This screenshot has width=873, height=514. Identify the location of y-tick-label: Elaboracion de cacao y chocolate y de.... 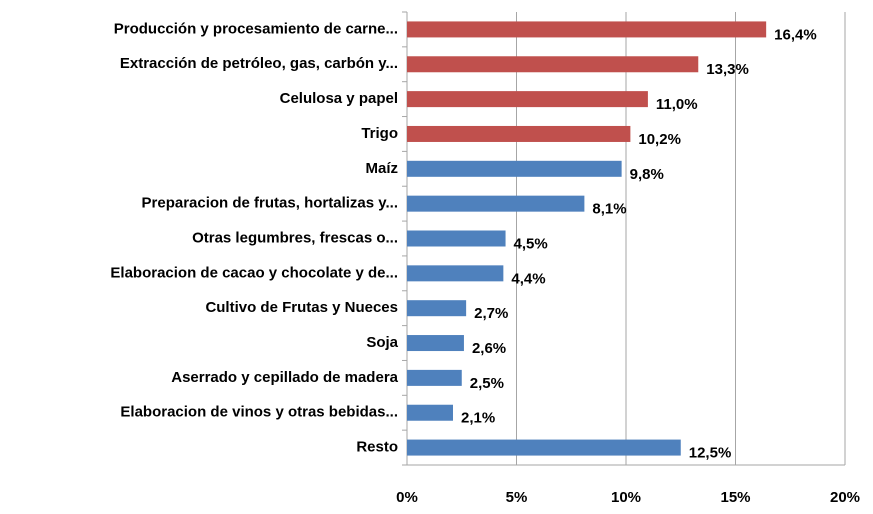
(254, 272).